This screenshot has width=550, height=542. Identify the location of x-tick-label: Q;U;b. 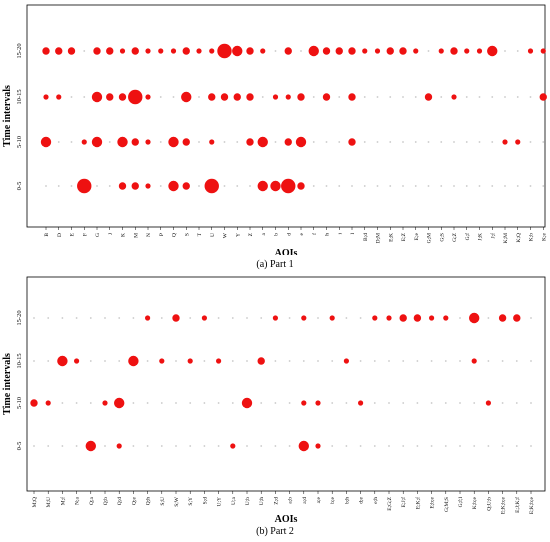
(489, 504).